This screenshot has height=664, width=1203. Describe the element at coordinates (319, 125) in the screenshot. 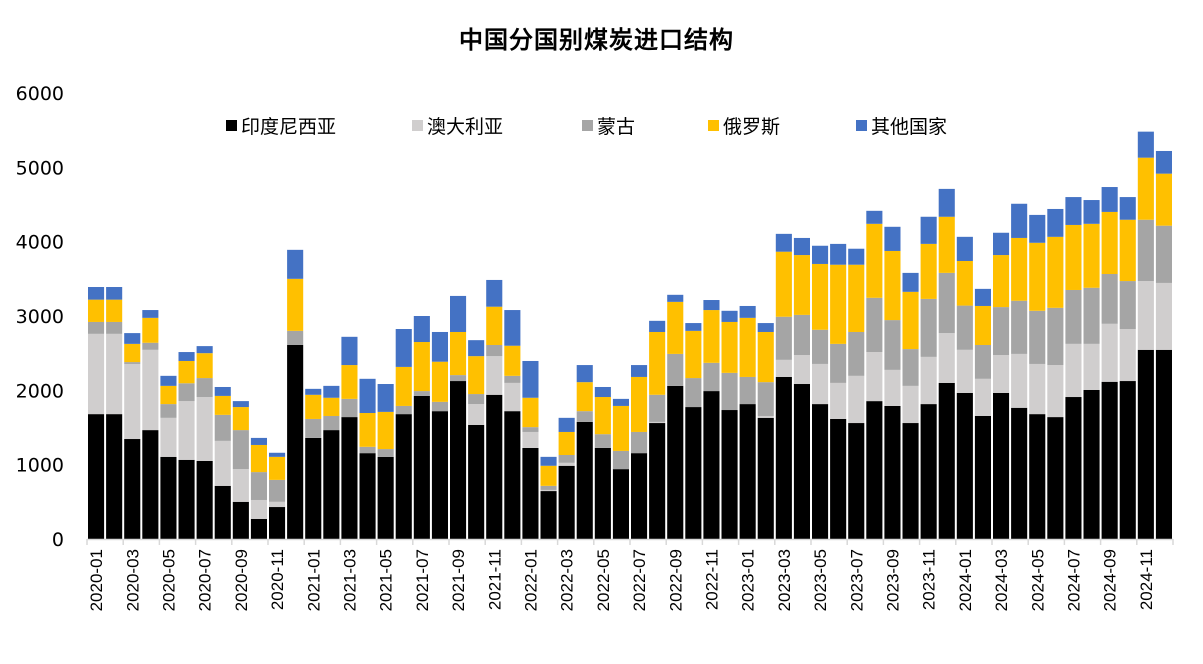

I see `legend-item-indonesia: 印度尼西亚` at that location.